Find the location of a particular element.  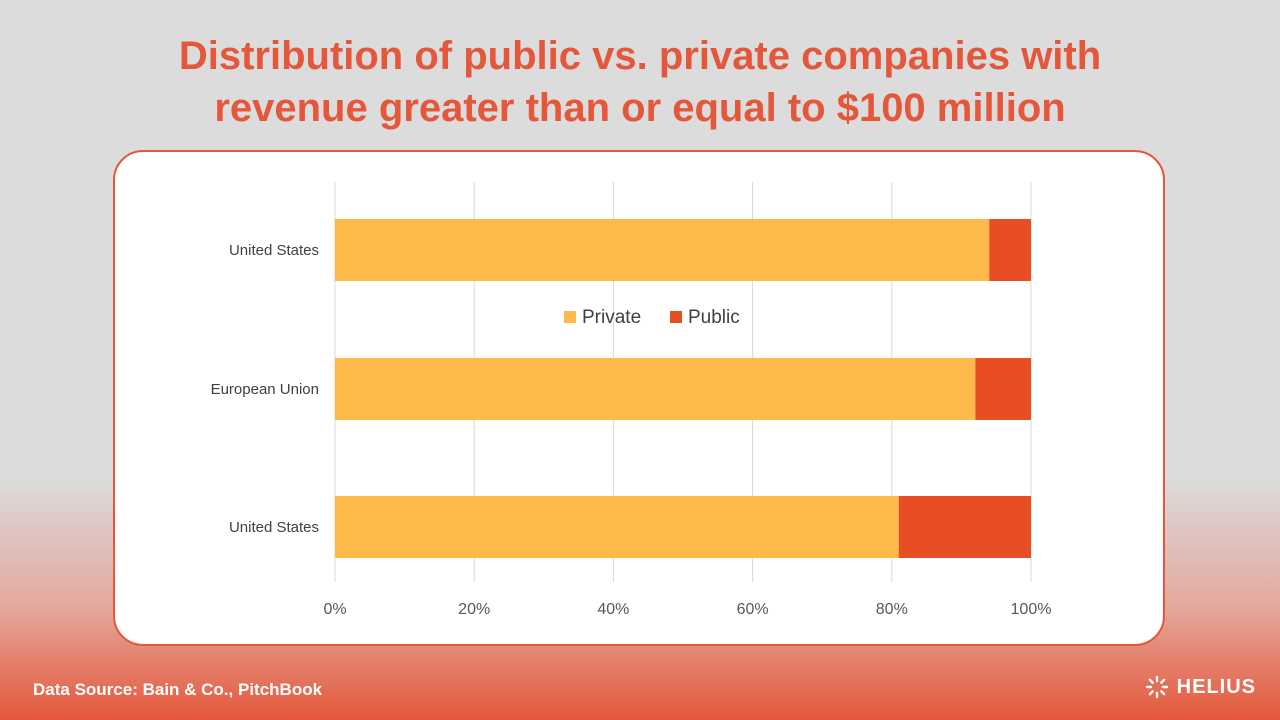

x-tick-label: 60% is located at coordinates (753, 609).